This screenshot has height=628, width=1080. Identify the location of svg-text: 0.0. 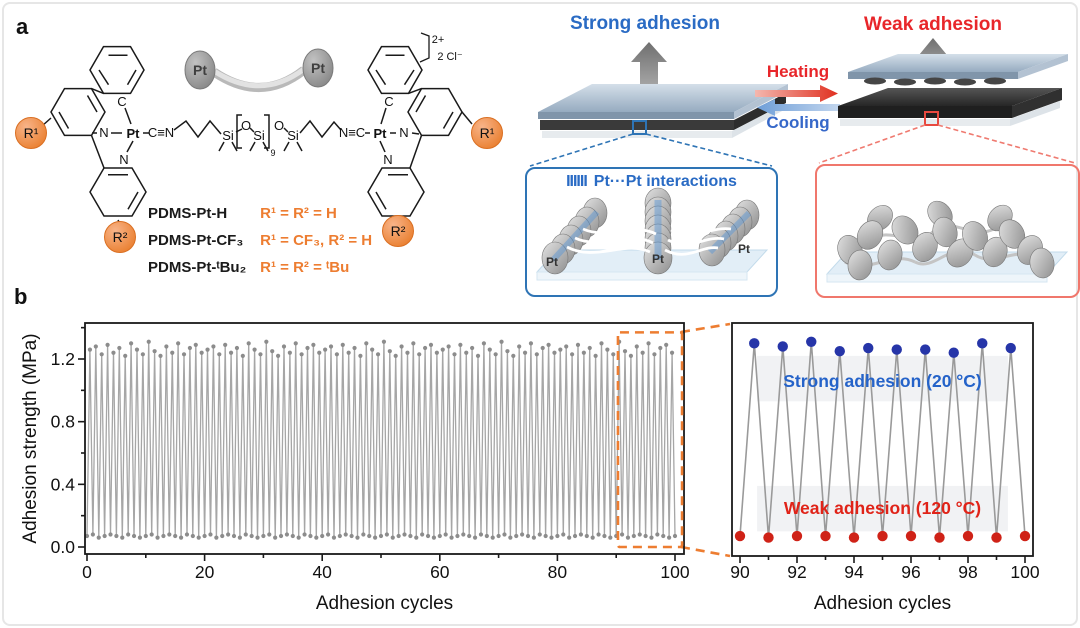
(63, 547).